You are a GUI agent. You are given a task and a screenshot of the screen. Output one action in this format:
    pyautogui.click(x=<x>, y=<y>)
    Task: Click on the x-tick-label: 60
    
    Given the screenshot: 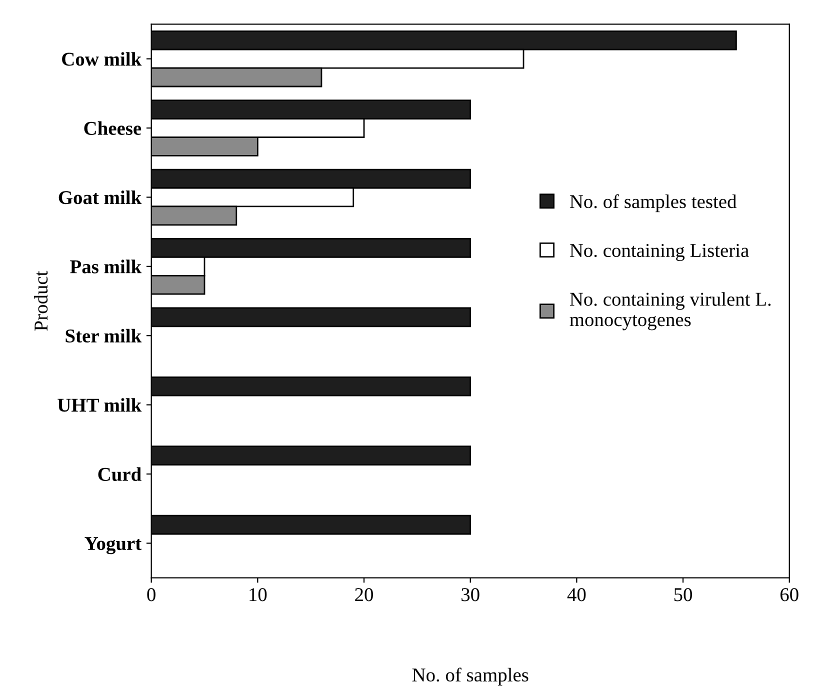 What is the action you would take?
    pyautogui.click(x=789, y=595)
    